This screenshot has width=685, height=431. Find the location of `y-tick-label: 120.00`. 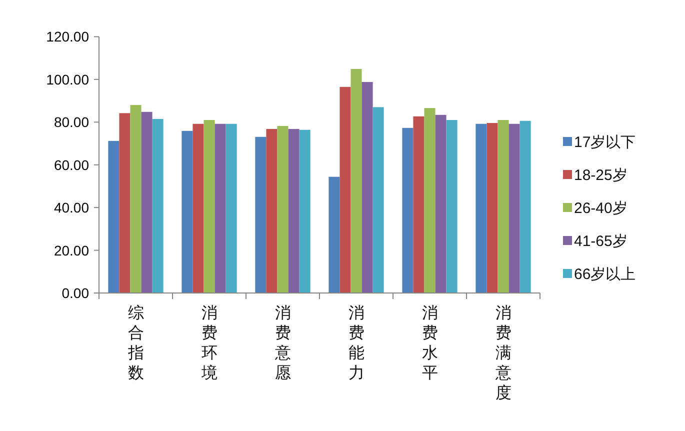

y-tick-label: 120.00 is located at coordinates (68, 36).